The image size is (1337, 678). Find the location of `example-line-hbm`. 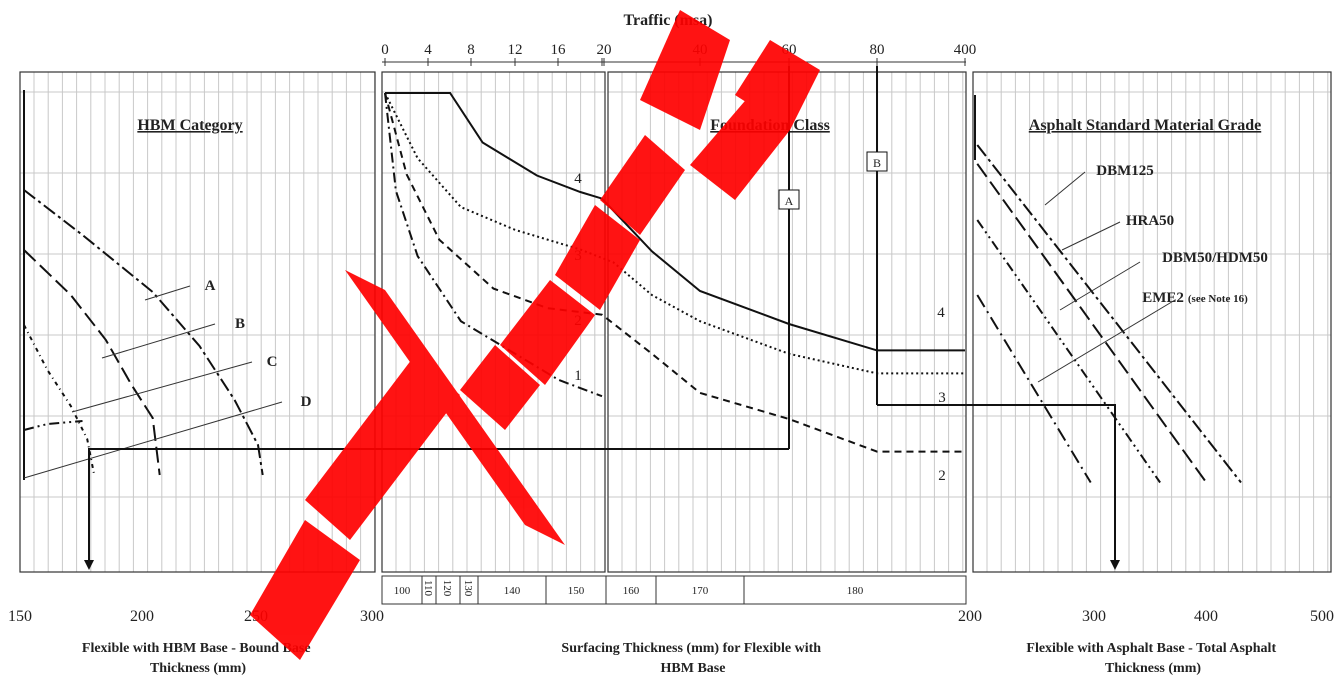

example-line-hbm is located at coordinates (438, 508).